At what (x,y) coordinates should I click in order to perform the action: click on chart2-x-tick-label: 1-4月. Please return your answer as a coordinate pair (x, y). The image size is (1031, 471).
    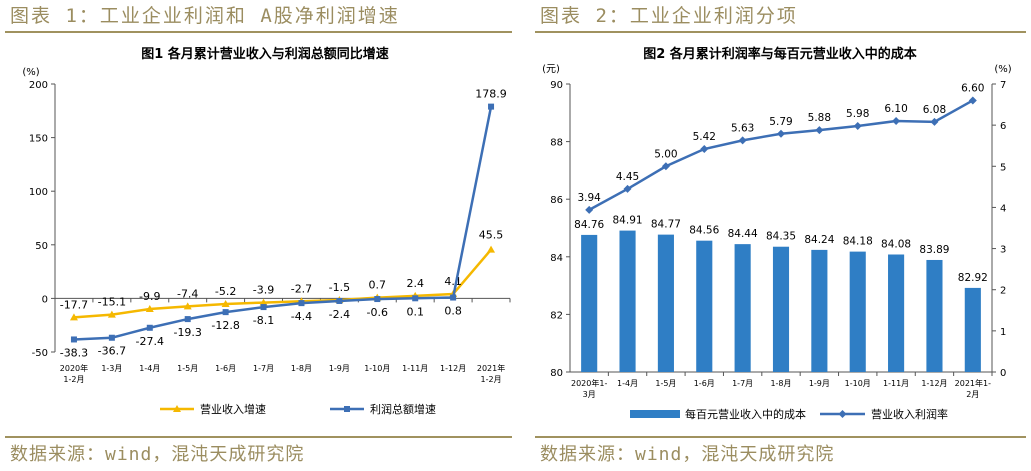
    Looking at the image, I should click on (627, 383).